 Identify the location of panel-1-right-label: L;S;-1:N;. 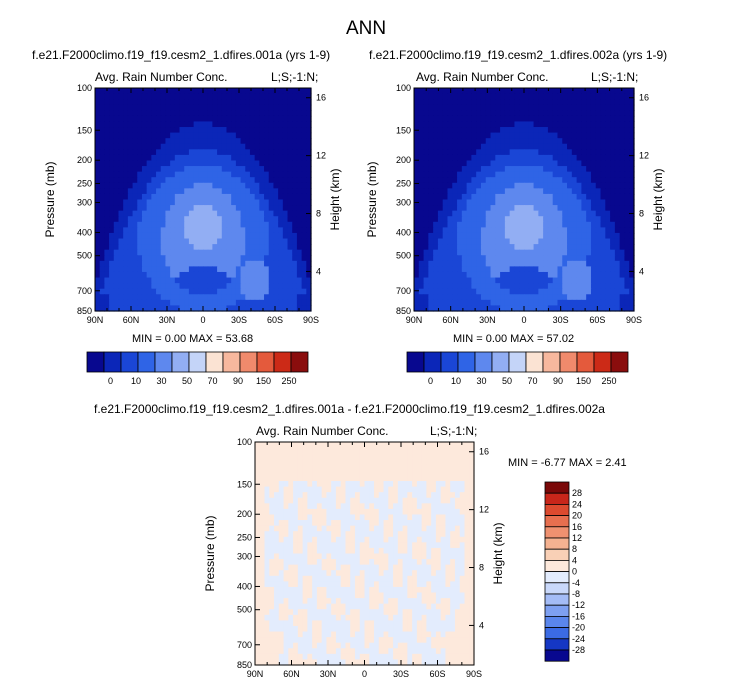
(295, 77).